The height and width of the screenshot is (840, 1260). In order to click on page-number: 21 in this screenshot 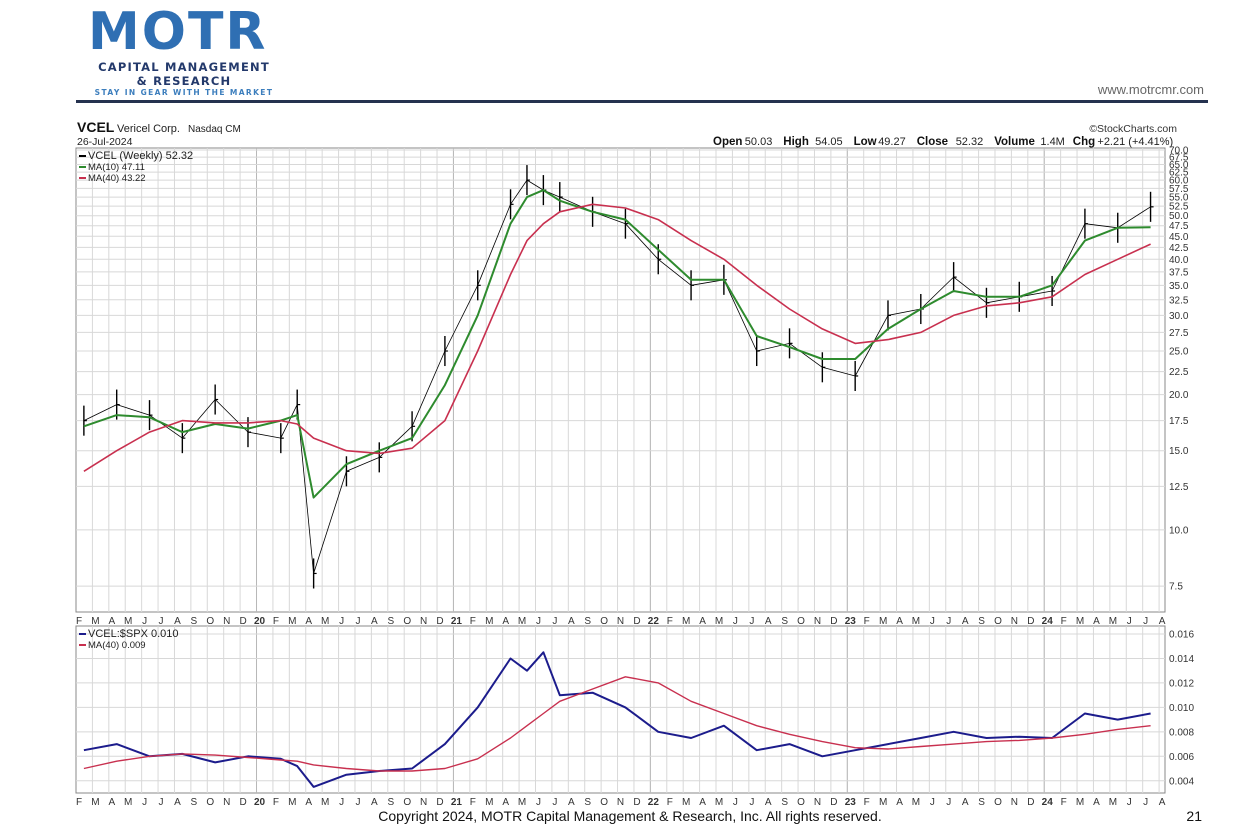, I will do `click(1194, 816)`.